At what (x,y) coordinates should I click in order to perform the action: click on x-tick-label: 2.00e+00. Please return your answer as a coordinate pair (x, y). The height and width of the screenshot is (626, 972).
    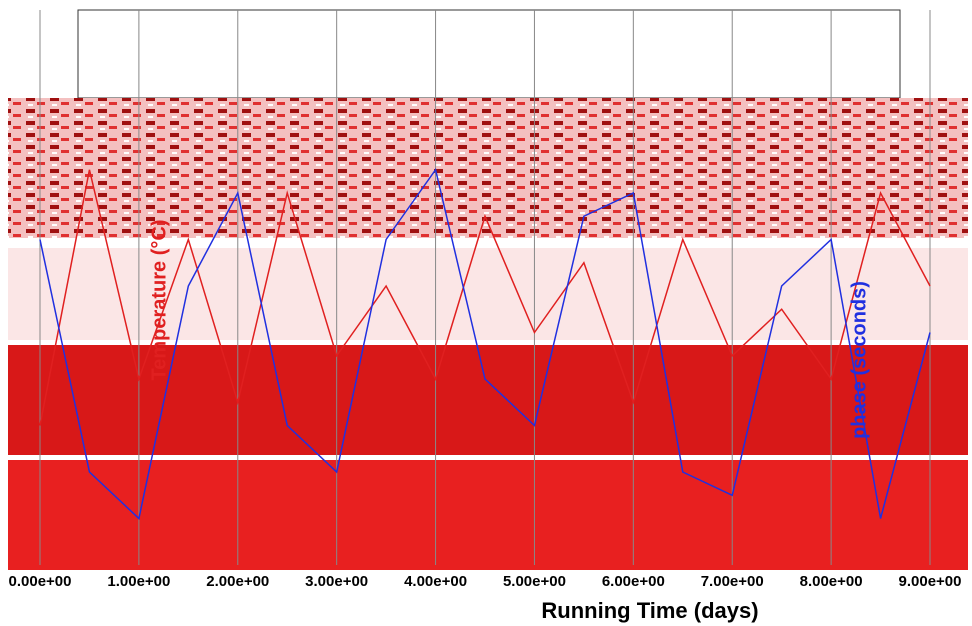
    Looking at the image, I should click on (237, 581).